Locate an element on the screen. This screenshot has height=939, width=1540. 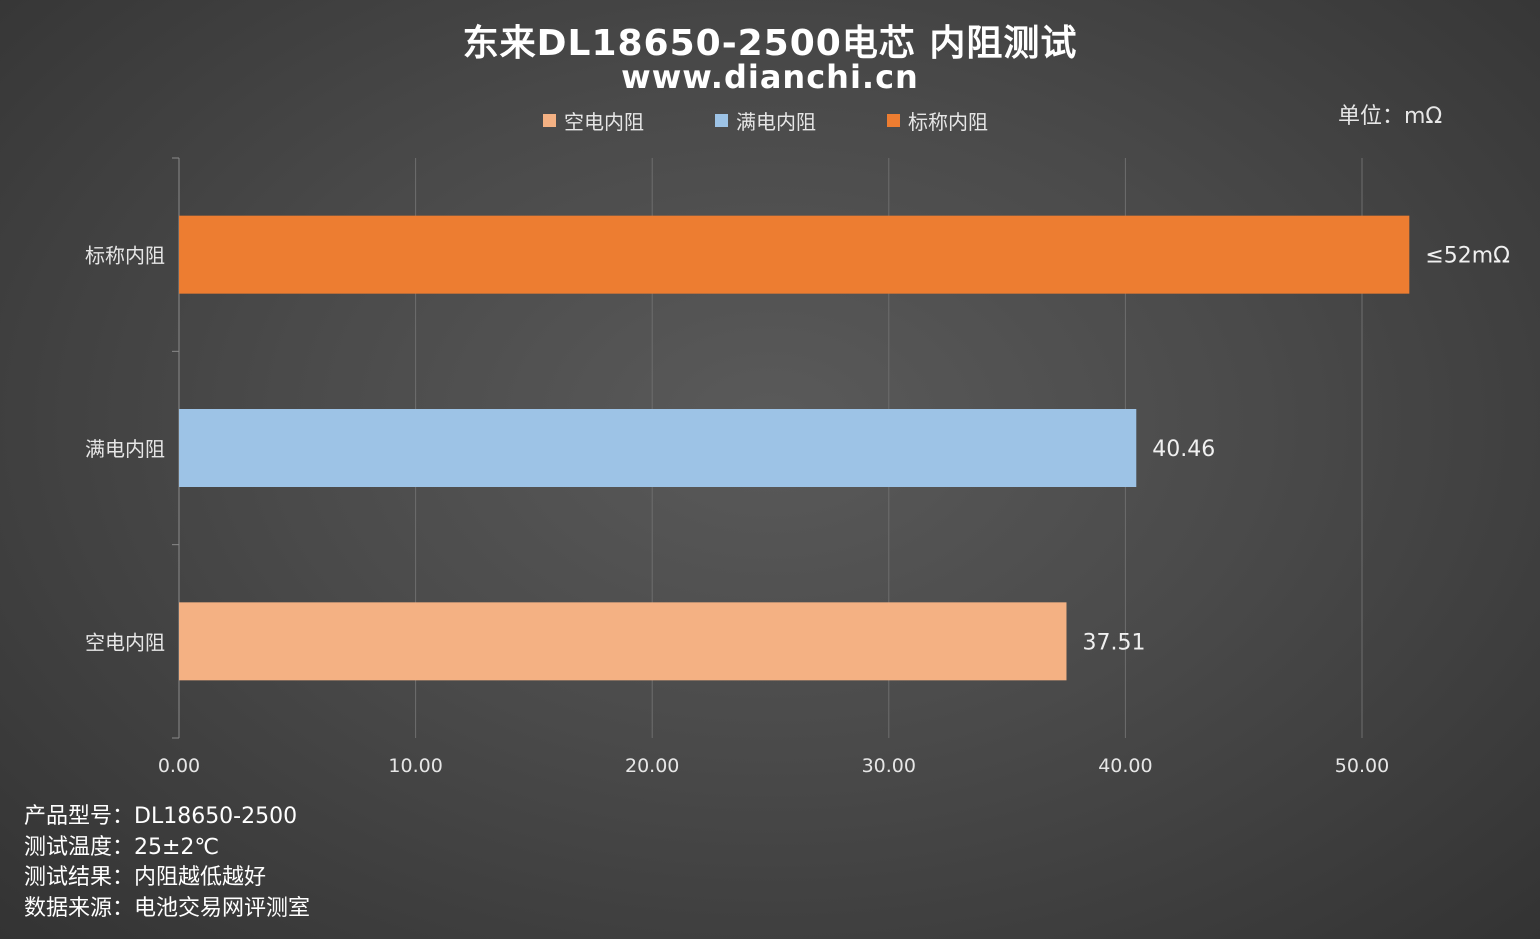
legend-swatch-nominal is located at coordinates (893, 120).